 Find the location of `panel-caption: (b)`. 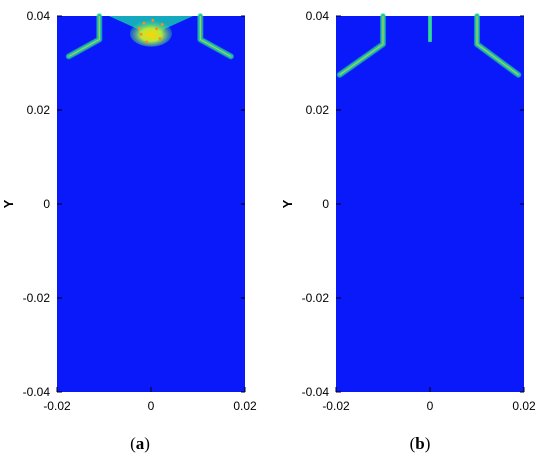

panel-caption: (b) is located at coordinates (420, 443).